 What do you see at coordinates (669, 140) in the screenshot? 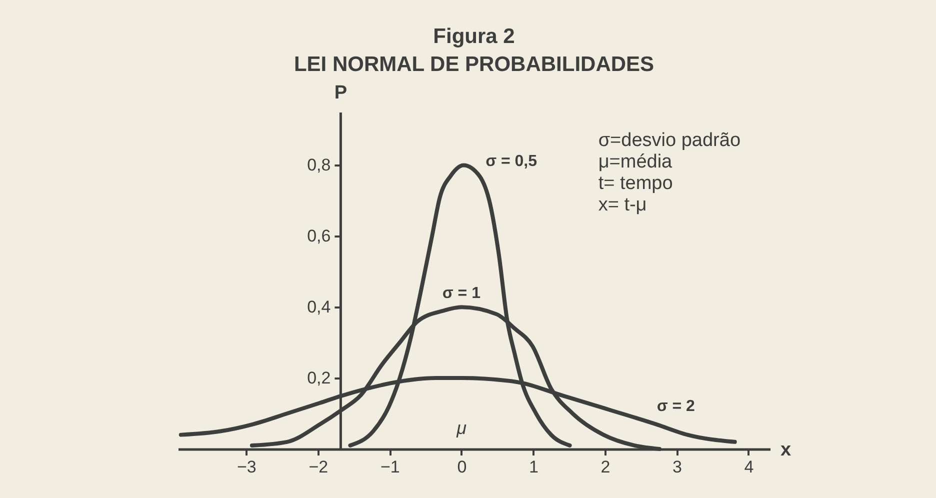
I see `annotation: σ=desvio padrão` at bounding box center [669, 140].